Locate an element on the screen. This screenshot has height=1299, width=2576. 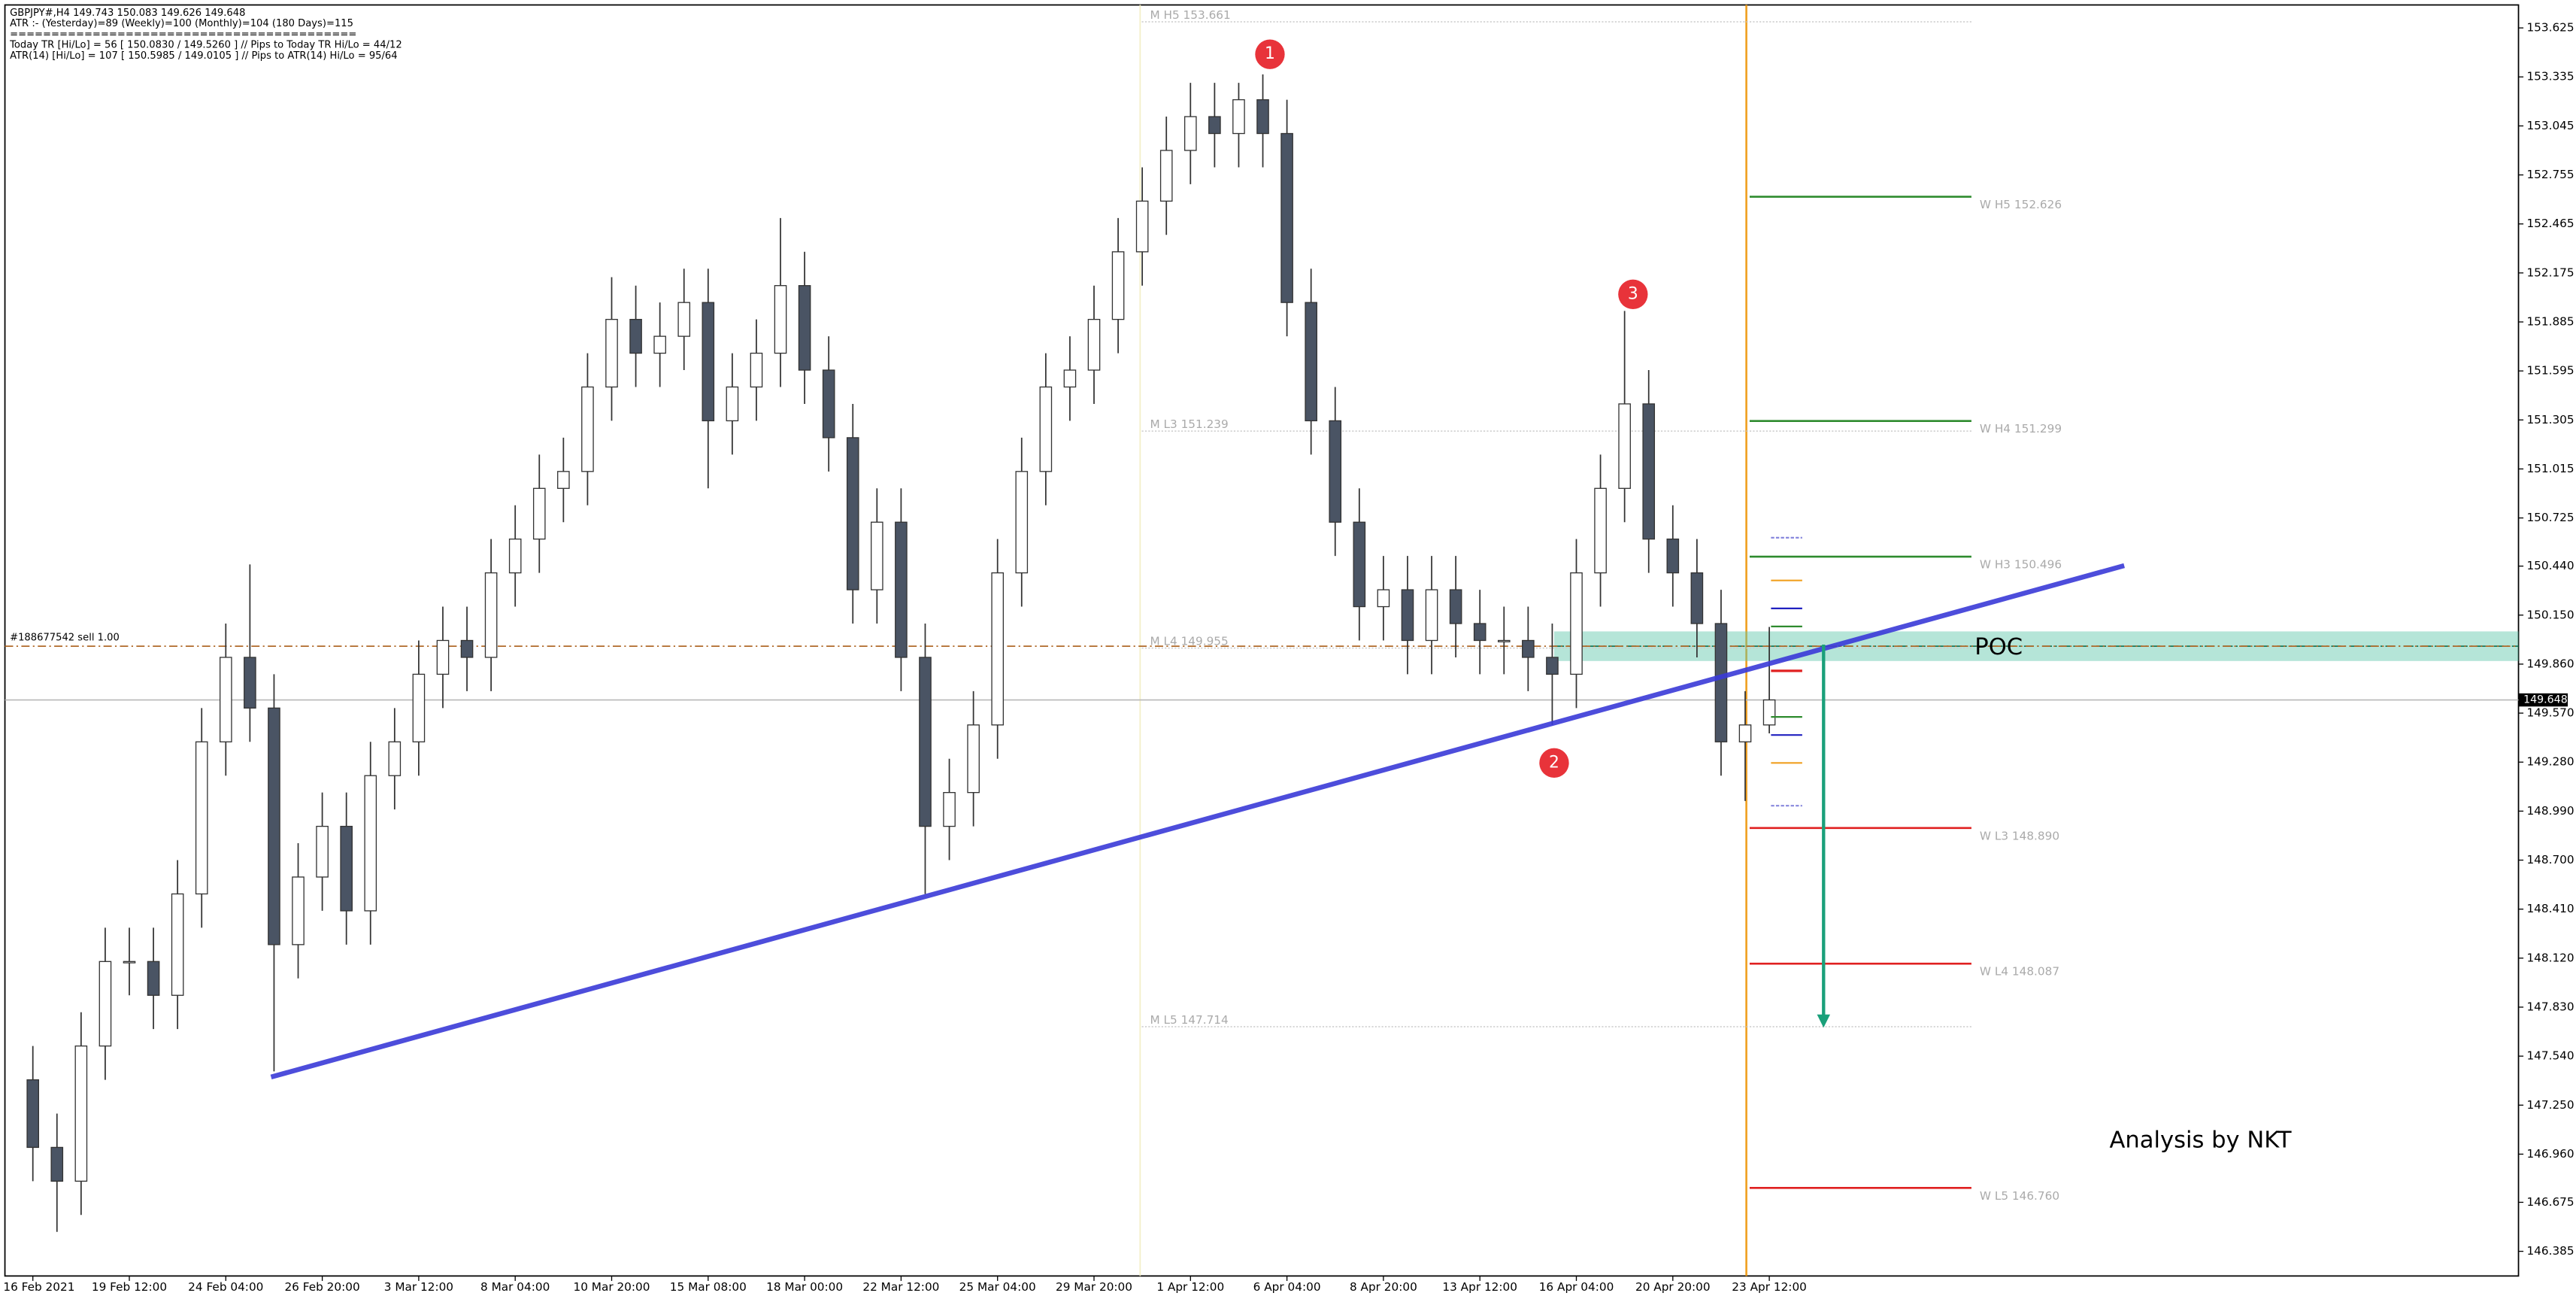
poc-label: POC is located at coordinates (1998, 647).